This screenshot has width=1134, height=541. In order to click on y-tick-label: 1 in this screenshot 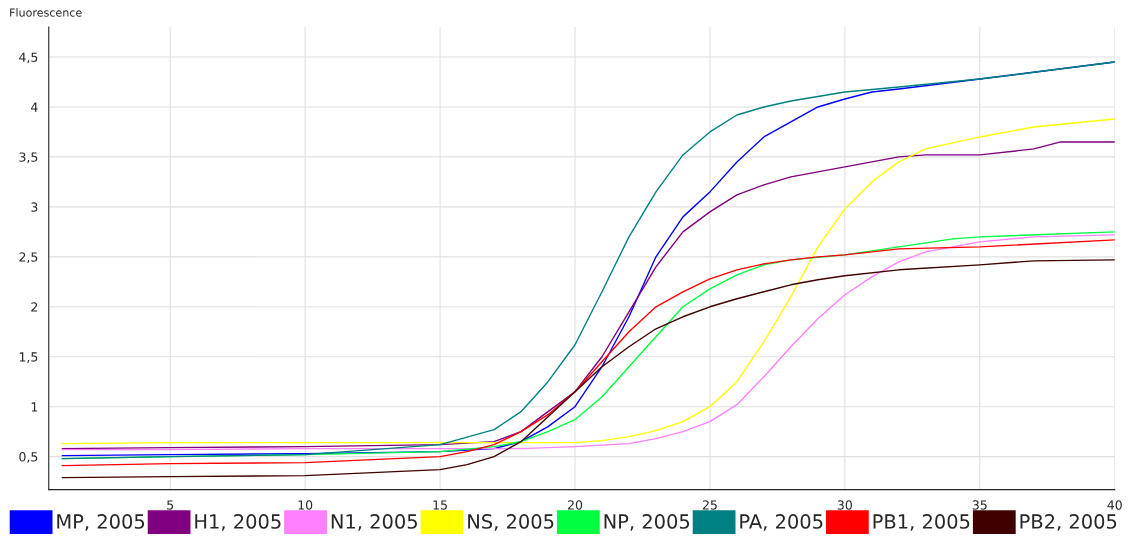, I will do `click(34, 407)`.